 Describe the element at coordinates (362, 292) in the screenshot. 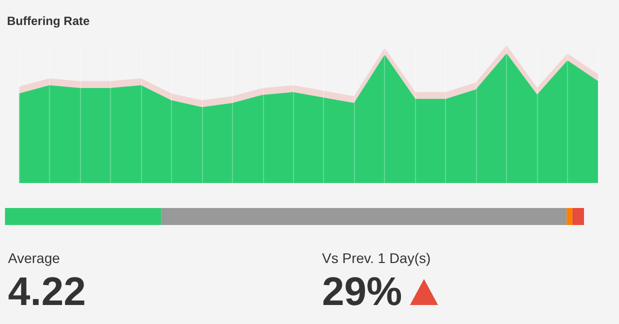

I see `text: 29%` at that location.